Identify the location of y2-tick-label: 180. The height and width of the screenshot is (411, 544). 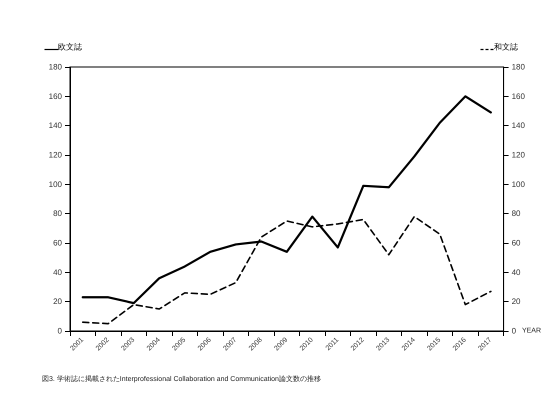
(519, 67).